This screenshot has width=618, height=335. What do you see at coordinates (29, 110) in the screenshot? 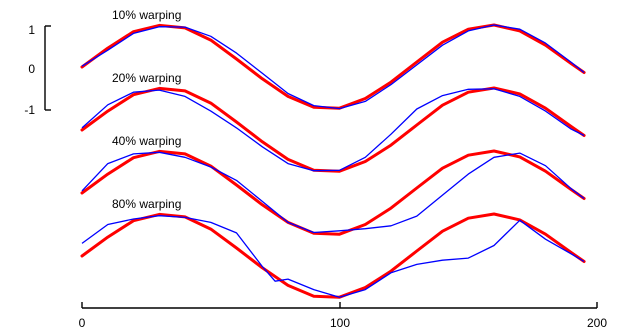
I see `y-tick-label-minus-1: -1` at bounding box center [29, 110].